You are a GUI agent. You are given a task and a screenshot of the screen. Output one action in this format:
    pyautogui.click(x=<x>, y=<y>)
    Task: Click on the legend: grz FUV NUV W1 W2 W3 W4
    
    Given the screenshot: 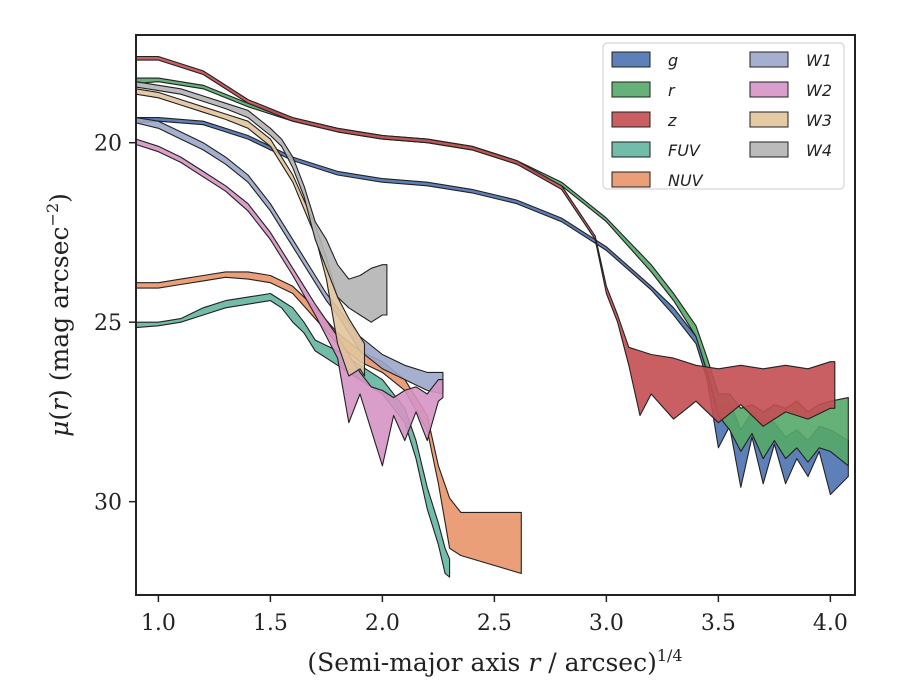 What is the action you would take?
    pyautogui.click(x=723, y=116)
    